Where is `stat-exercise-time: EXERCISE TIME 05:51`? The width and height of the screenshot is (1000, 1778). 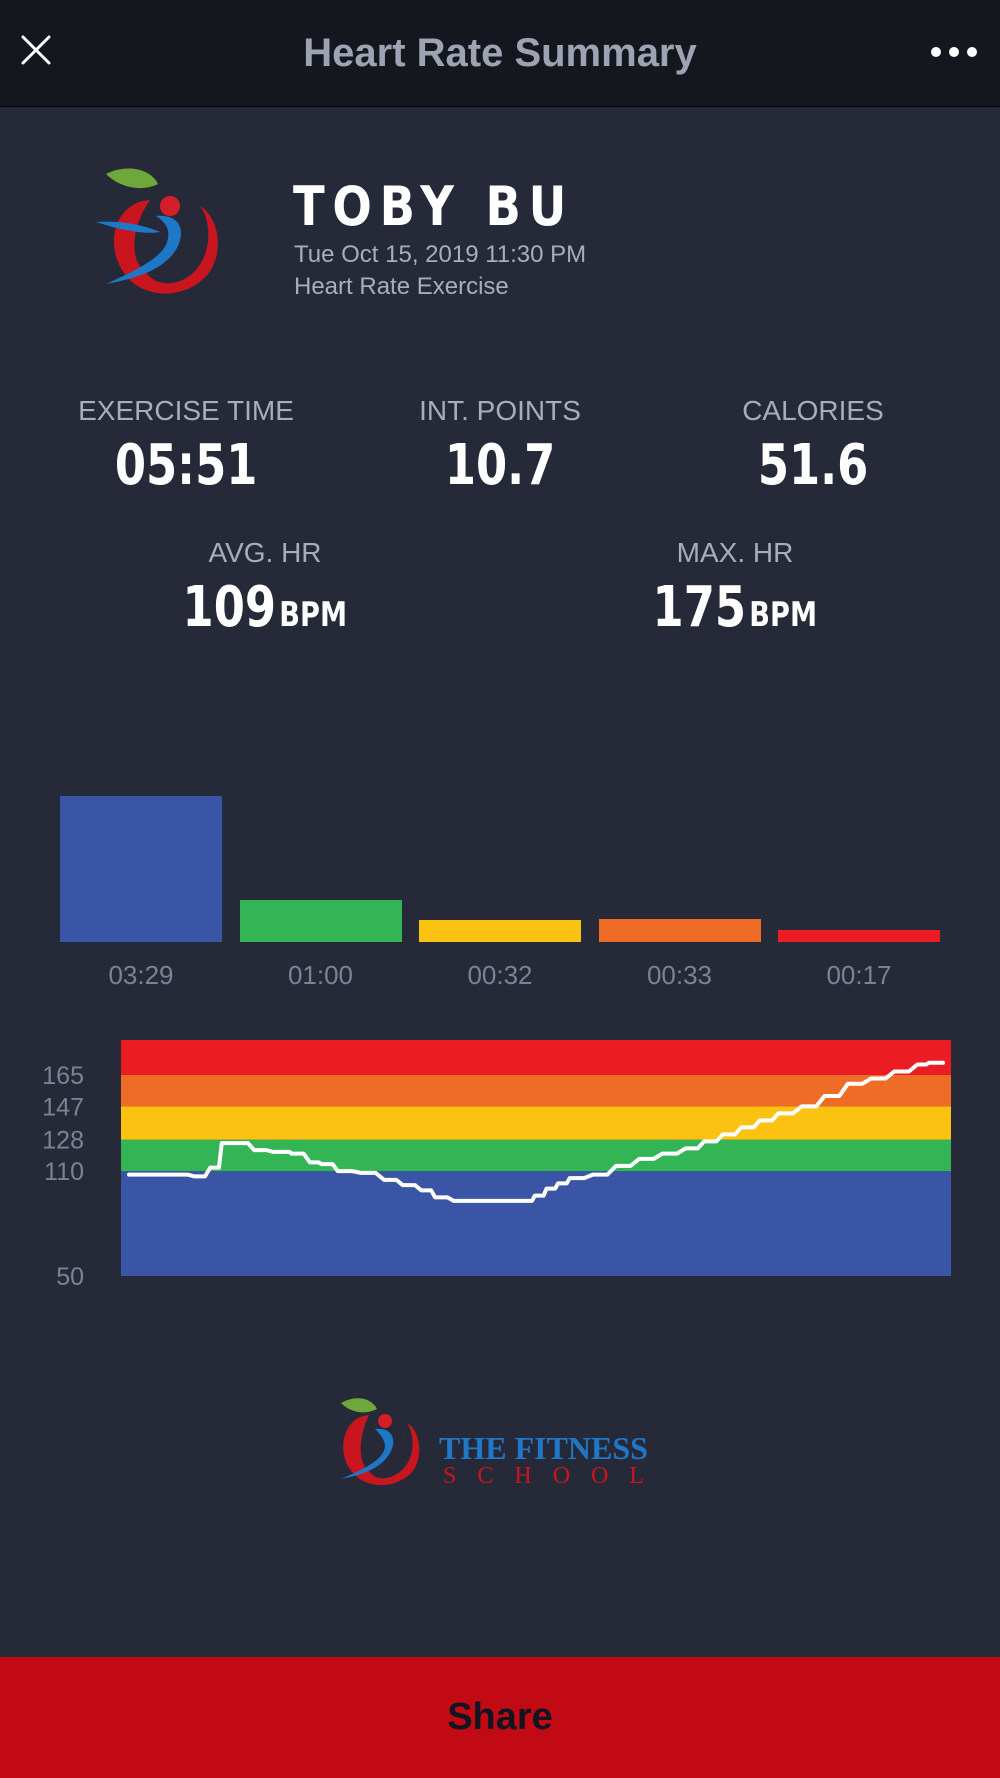
stat-exercise-time: EXERCISE TIME 05:51 is located at coordinates (186, 446).